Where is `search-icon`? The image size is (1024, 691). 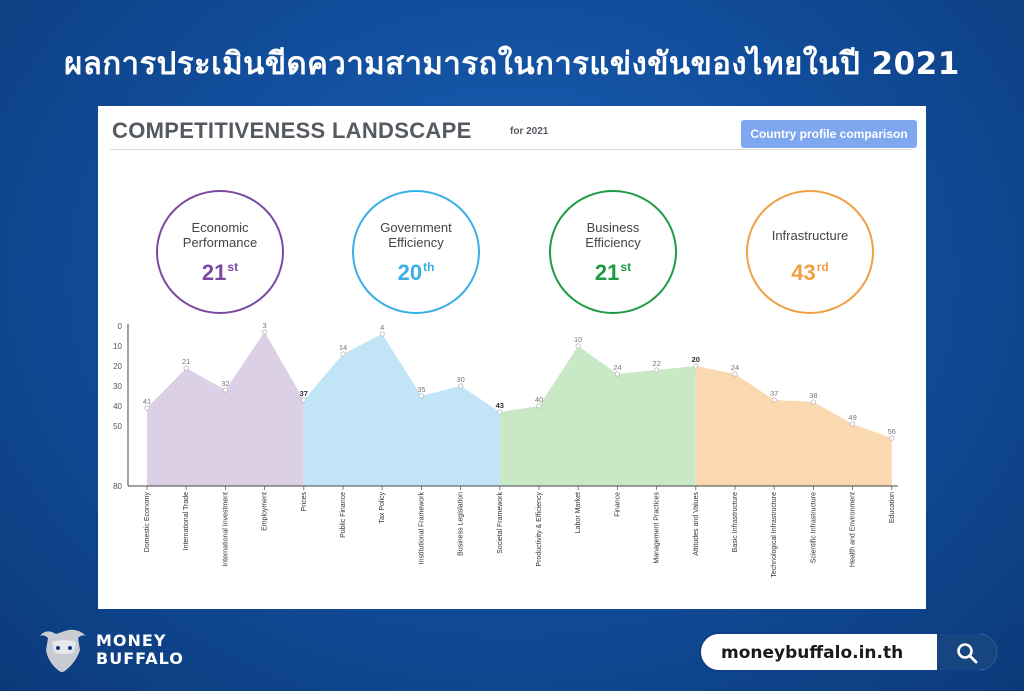 search-icon is located at coordinates (967, 653).